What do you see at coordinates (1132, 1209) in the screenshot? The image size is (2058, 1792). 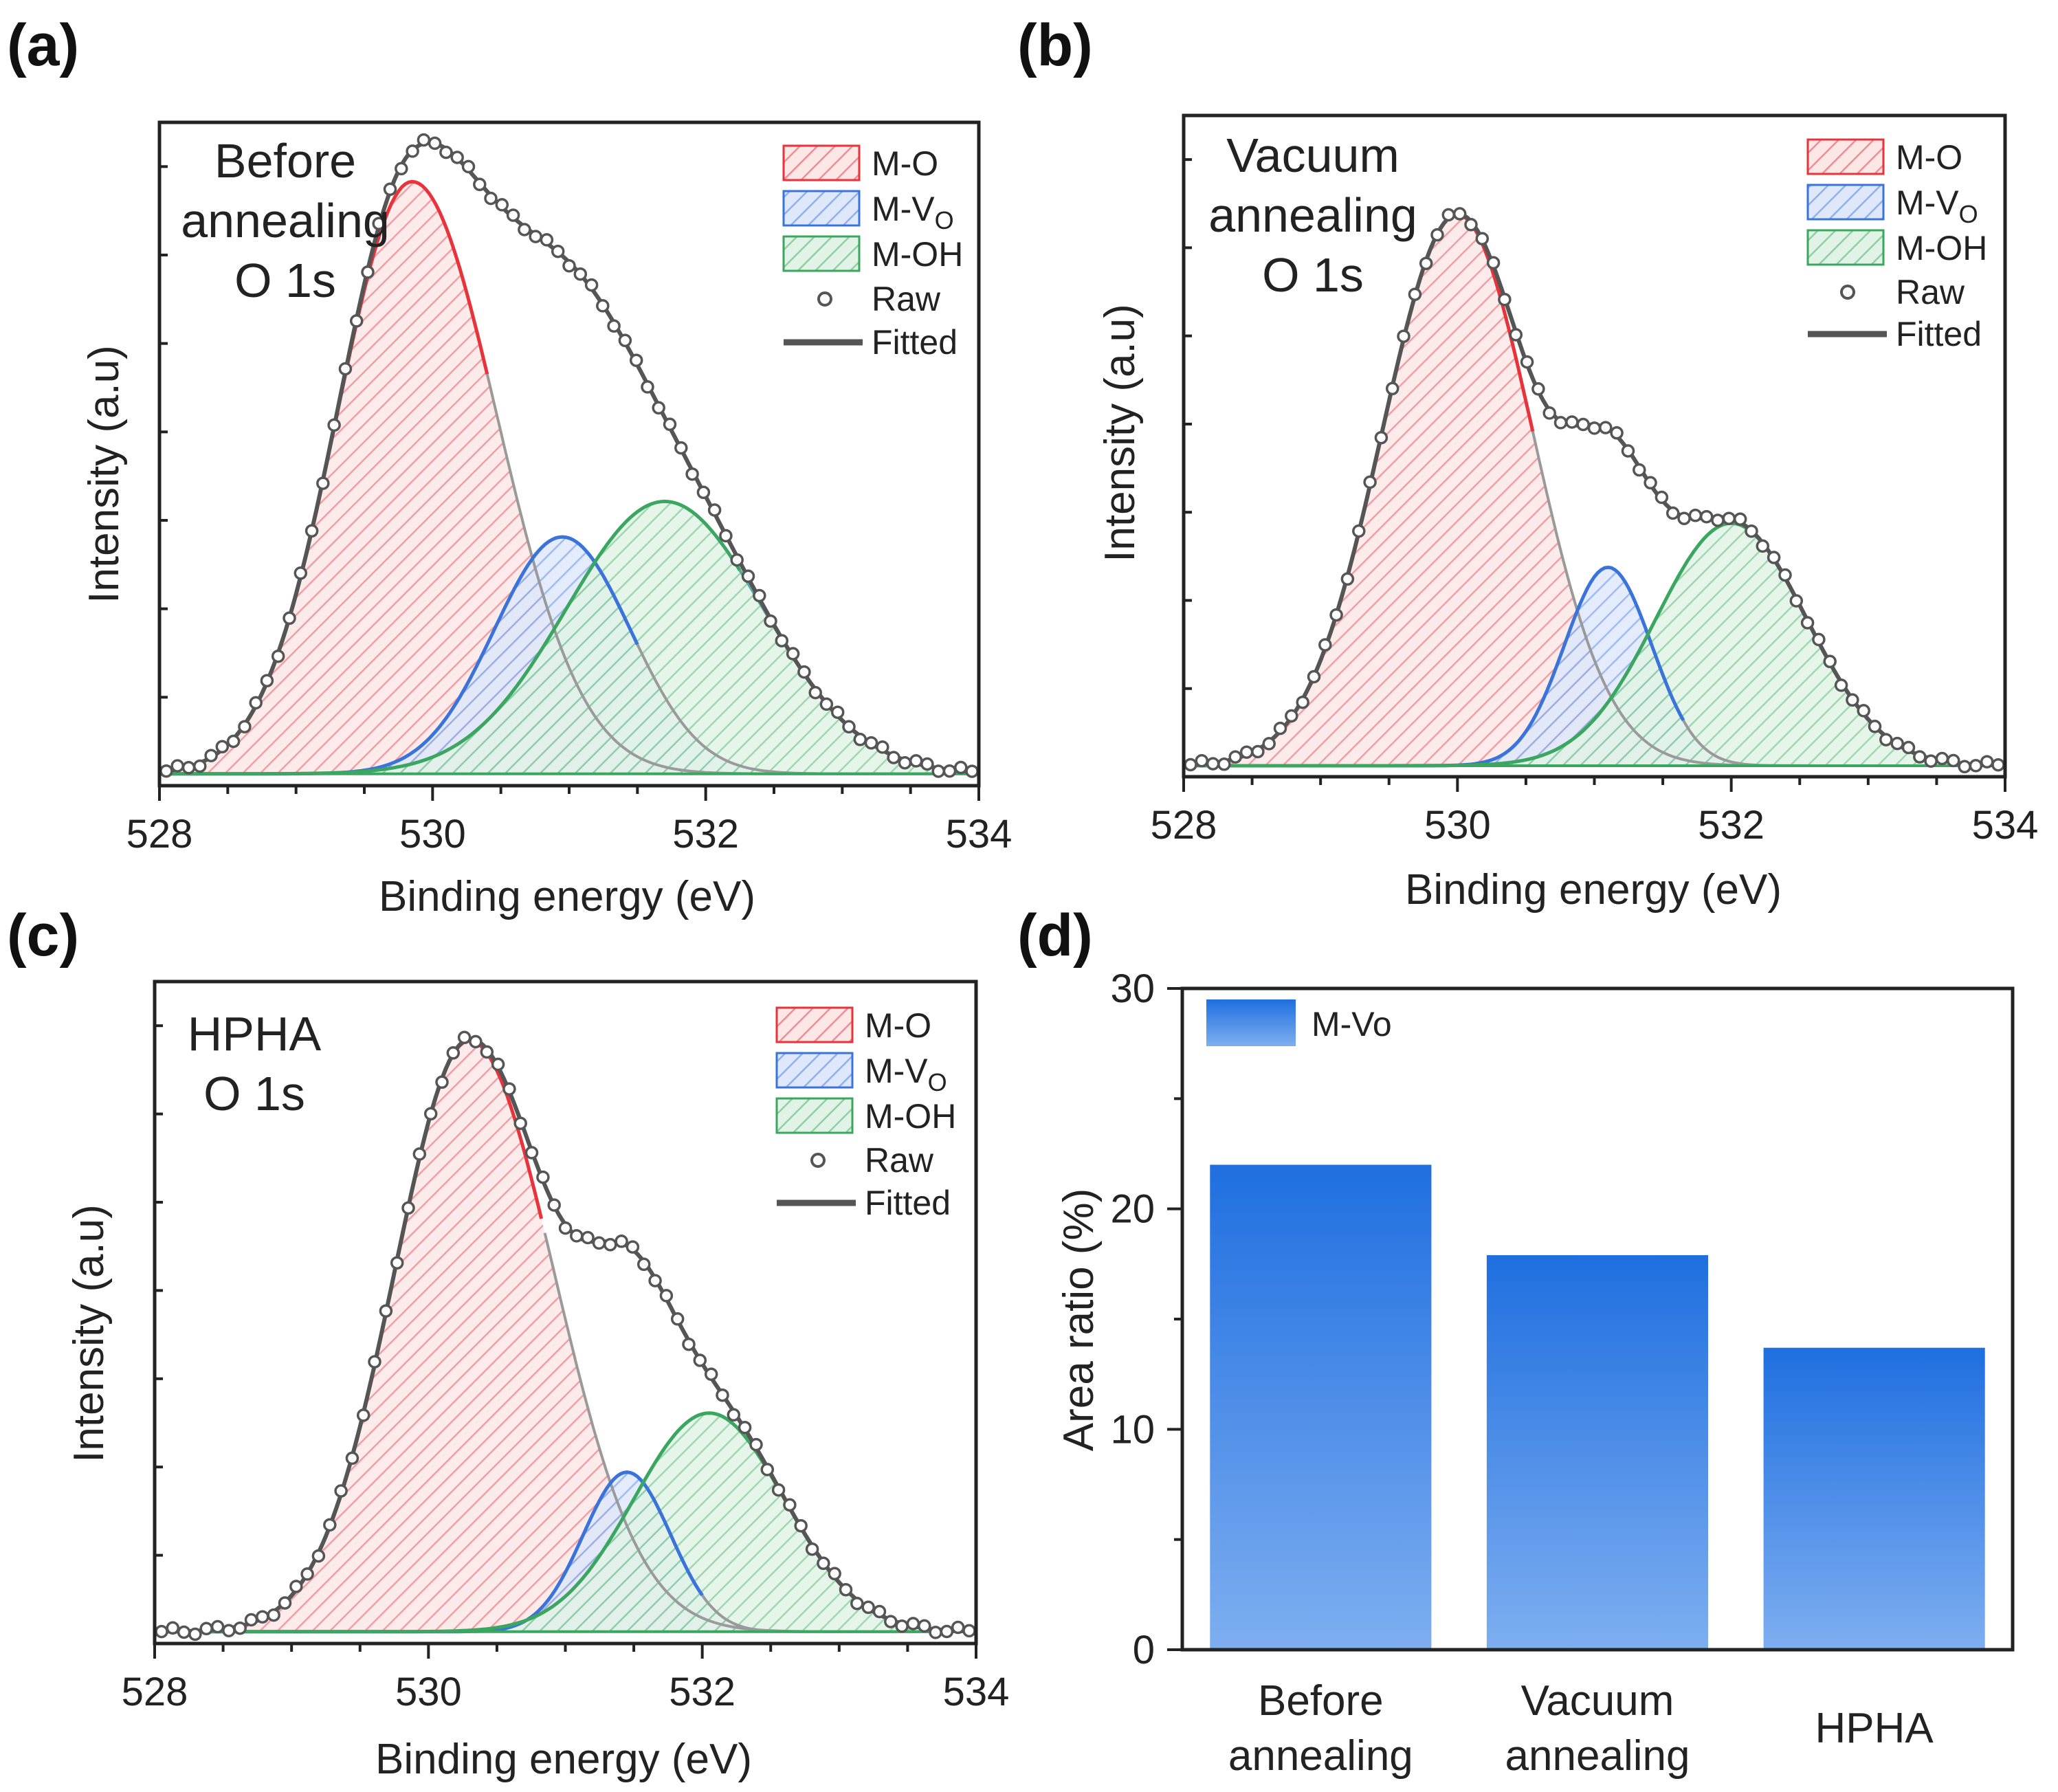 I see `y-tick-label: 20` at bounding box center [1132, 1209].